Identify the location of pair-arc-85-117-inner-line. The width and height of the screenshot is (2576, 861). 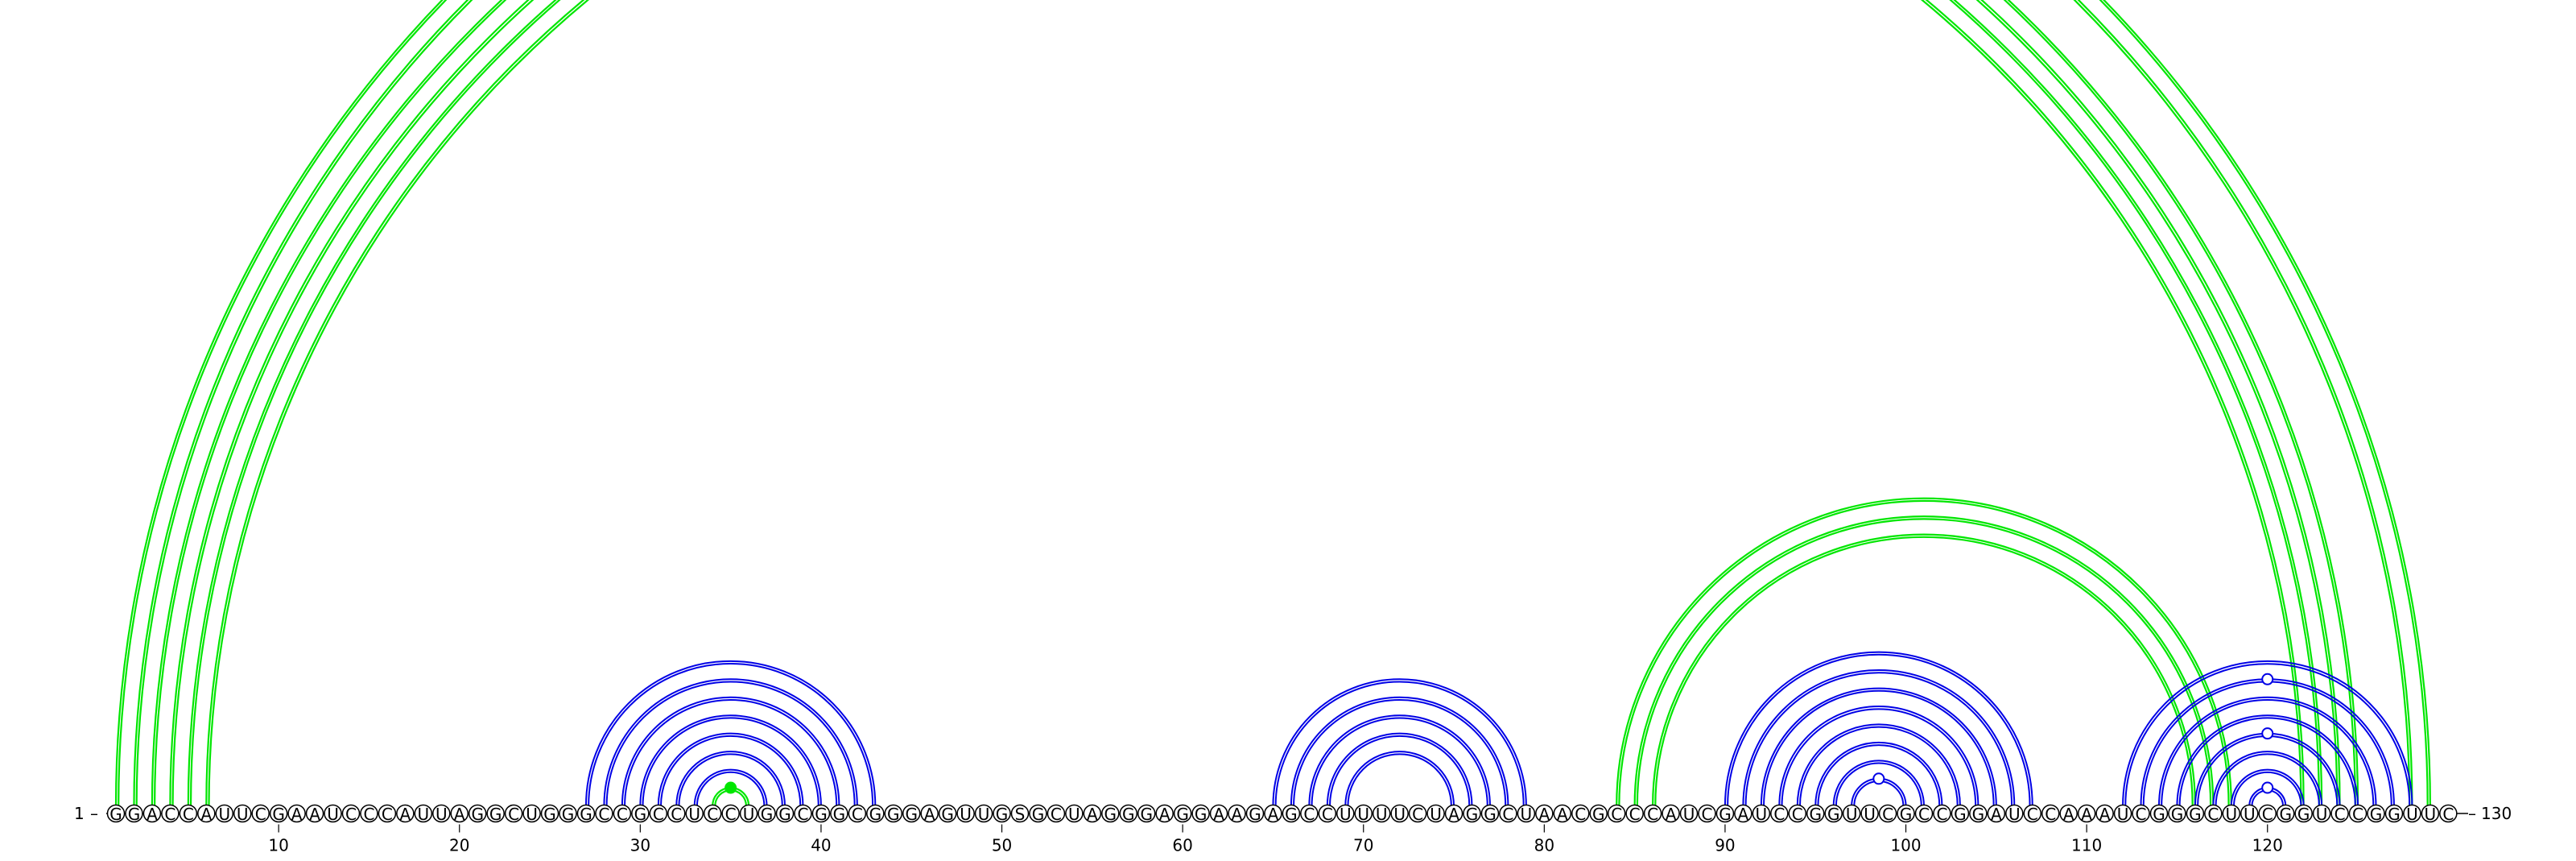
(1924, 662).